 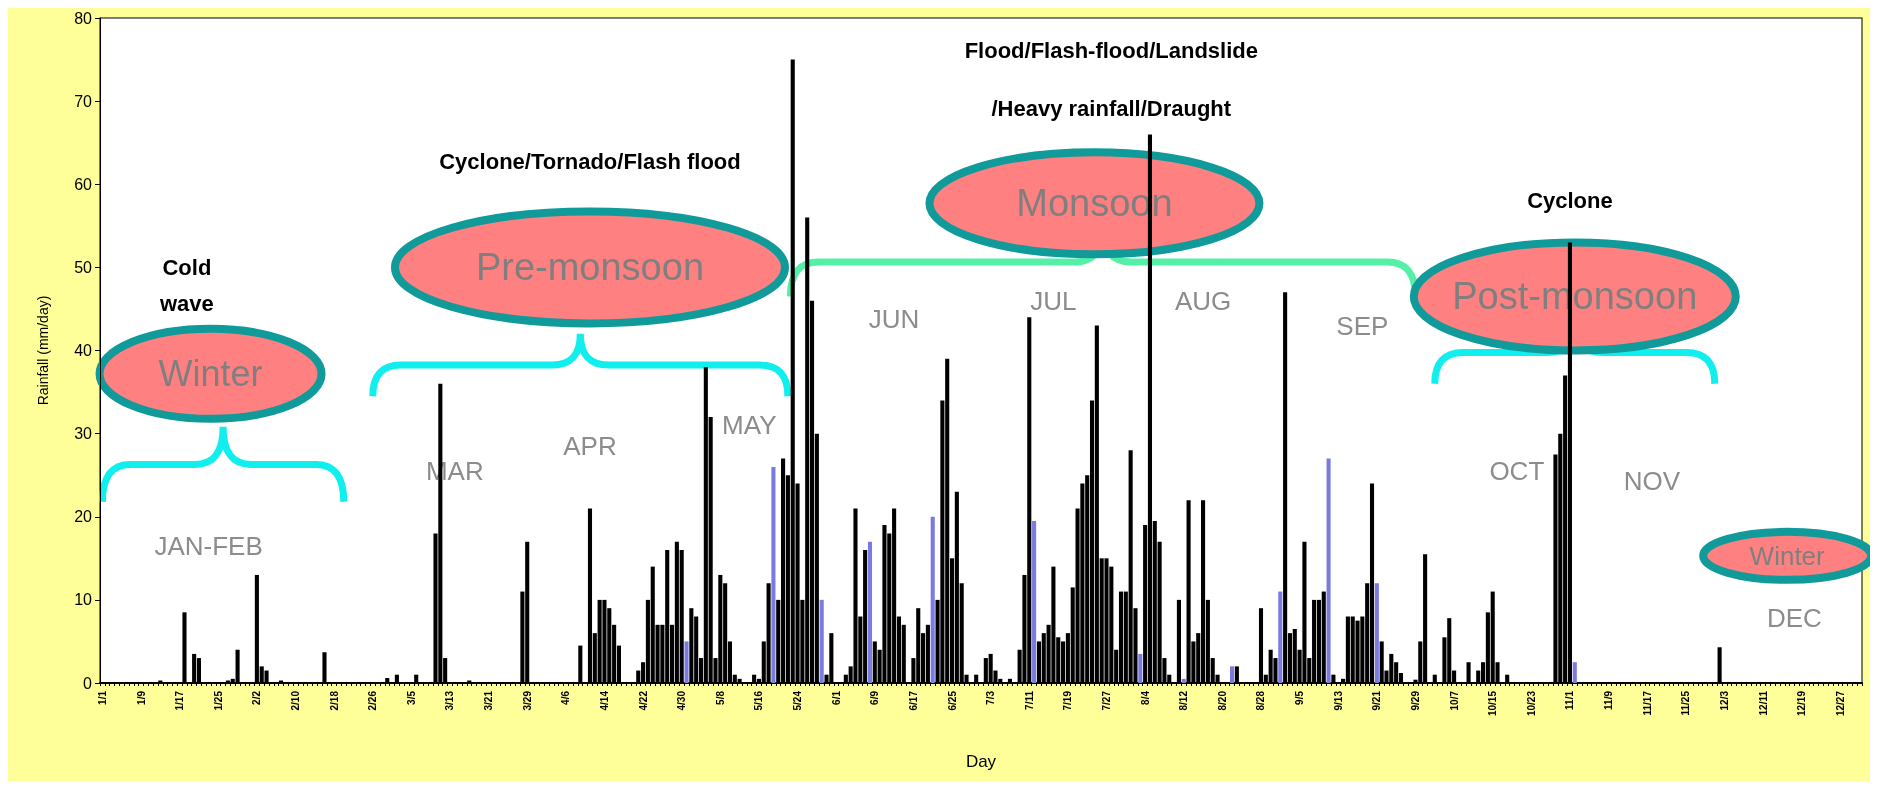 I want to click on y-tick-label: 60, so click(x=83, y=184).